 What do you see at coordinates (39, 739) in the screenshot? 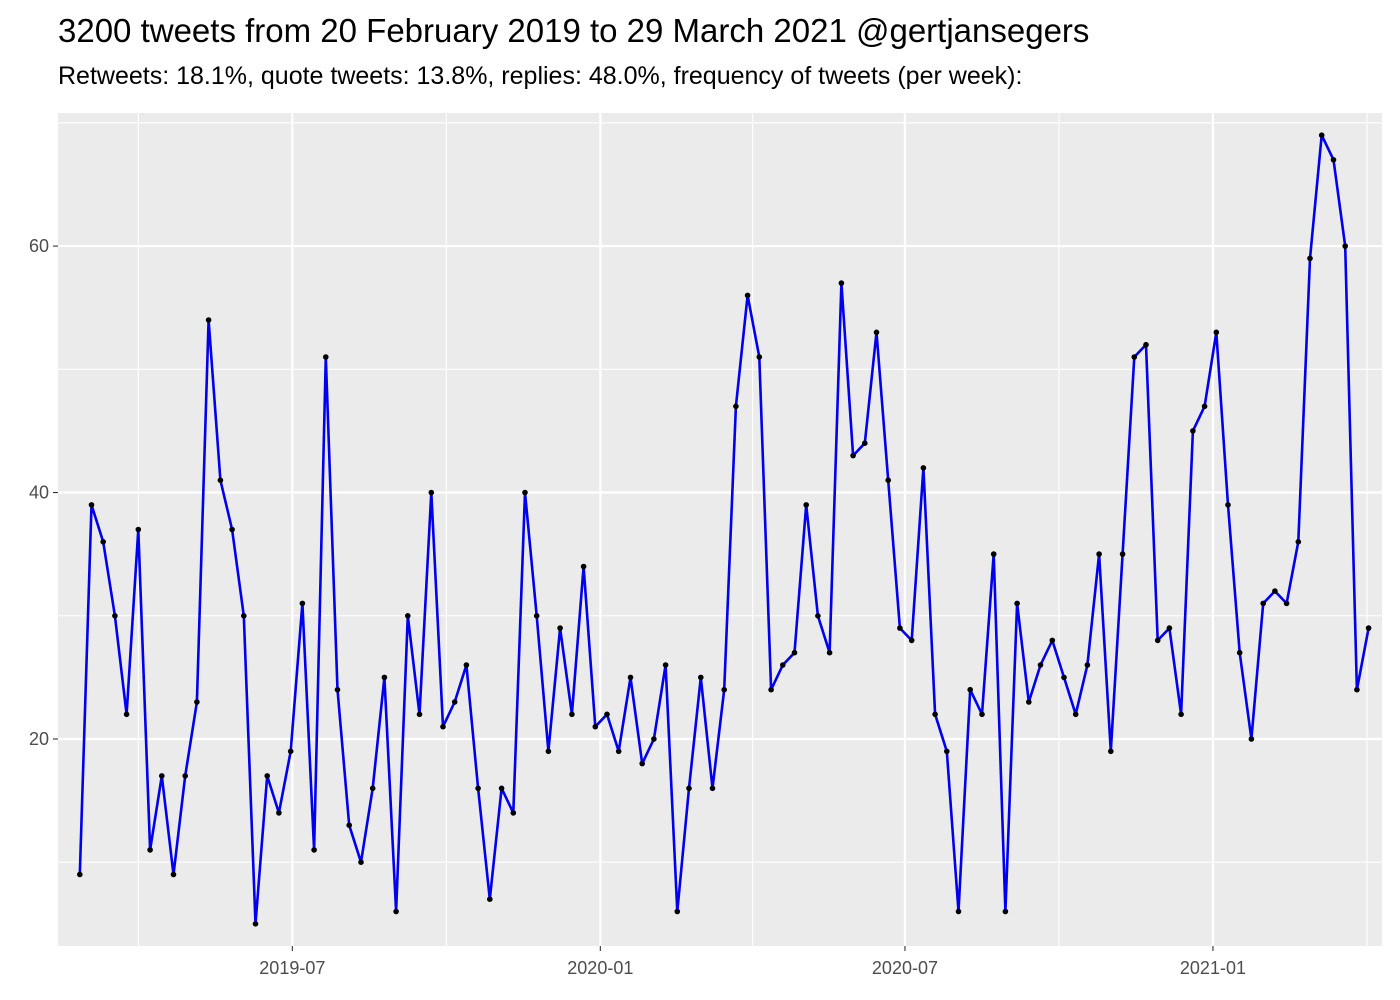
I see `y-tick-label: 20` at bounding box center [39, 739].